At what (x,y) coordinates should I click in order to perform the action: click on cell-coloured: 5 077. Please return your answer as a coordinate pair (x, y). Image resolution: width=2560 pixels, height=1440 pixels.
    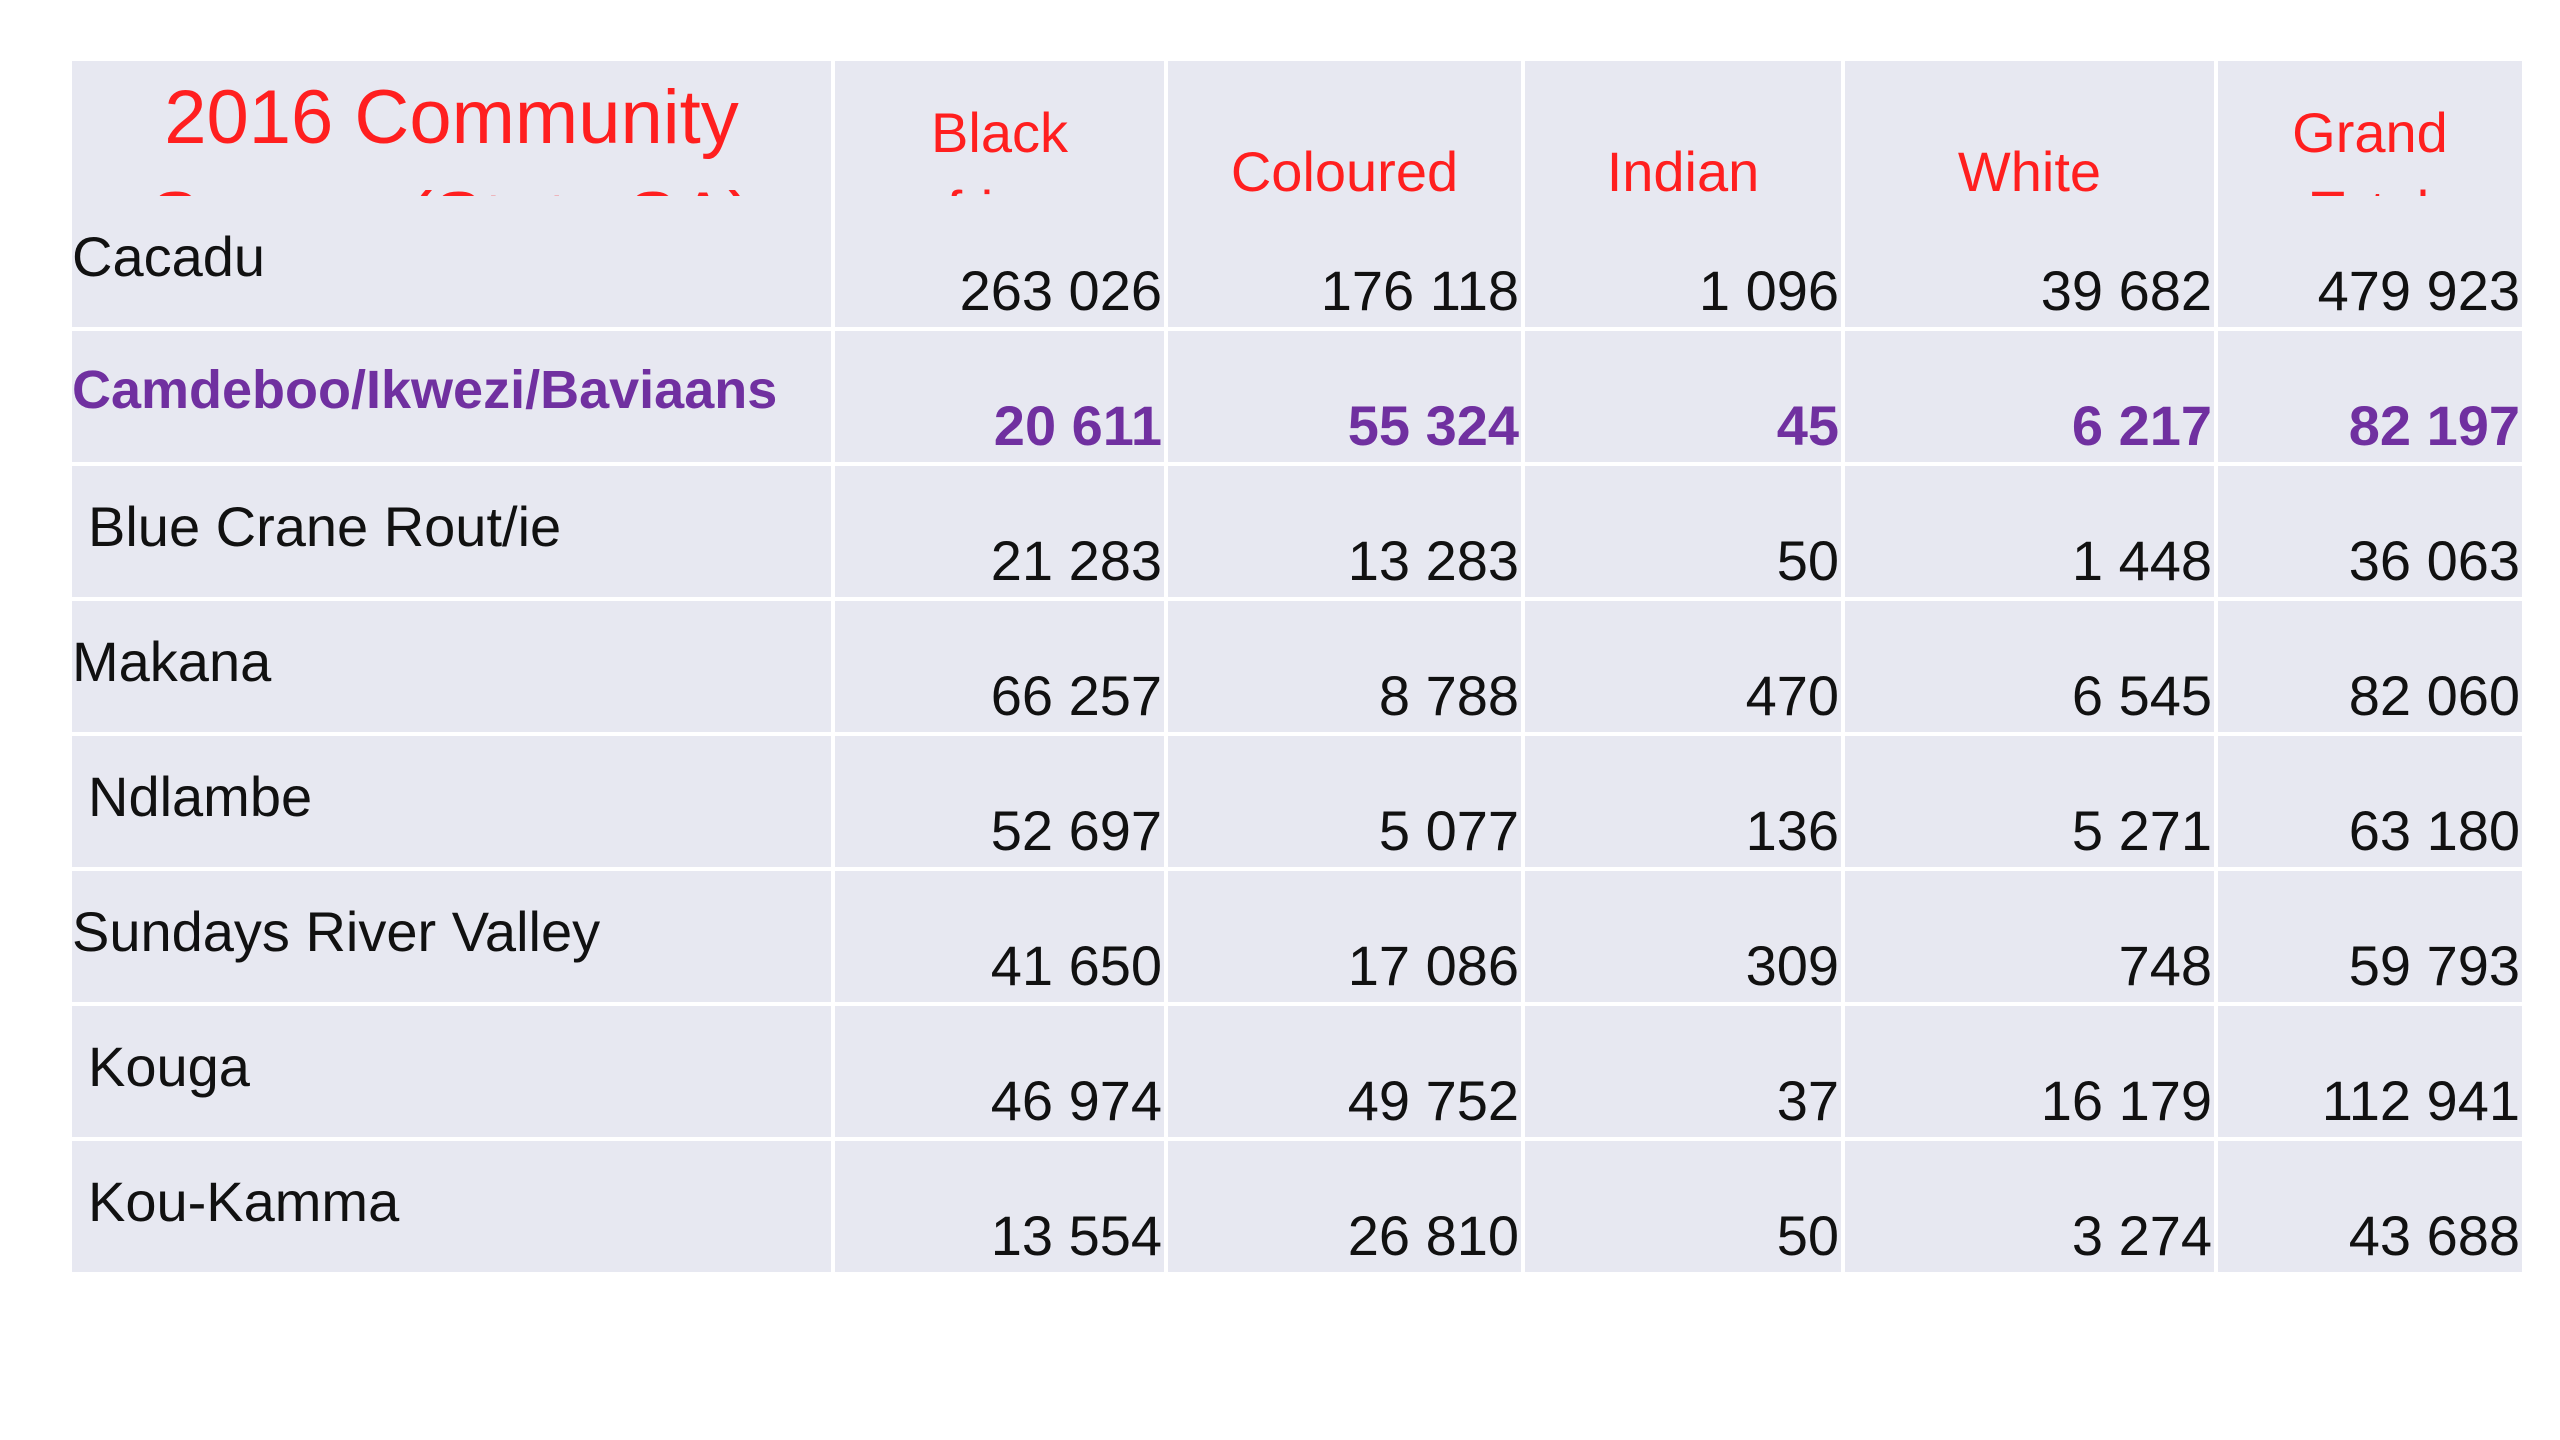
    Looking at the image, I should click on (1346, 803).